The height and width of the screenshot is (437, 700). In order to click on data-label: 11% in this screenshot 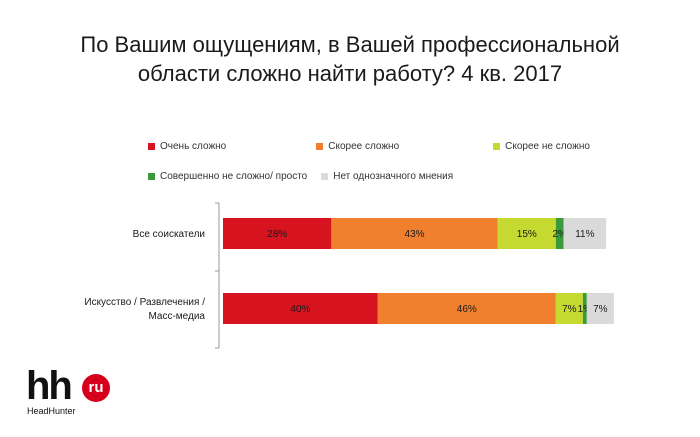, I will do `click(584, 234)`.